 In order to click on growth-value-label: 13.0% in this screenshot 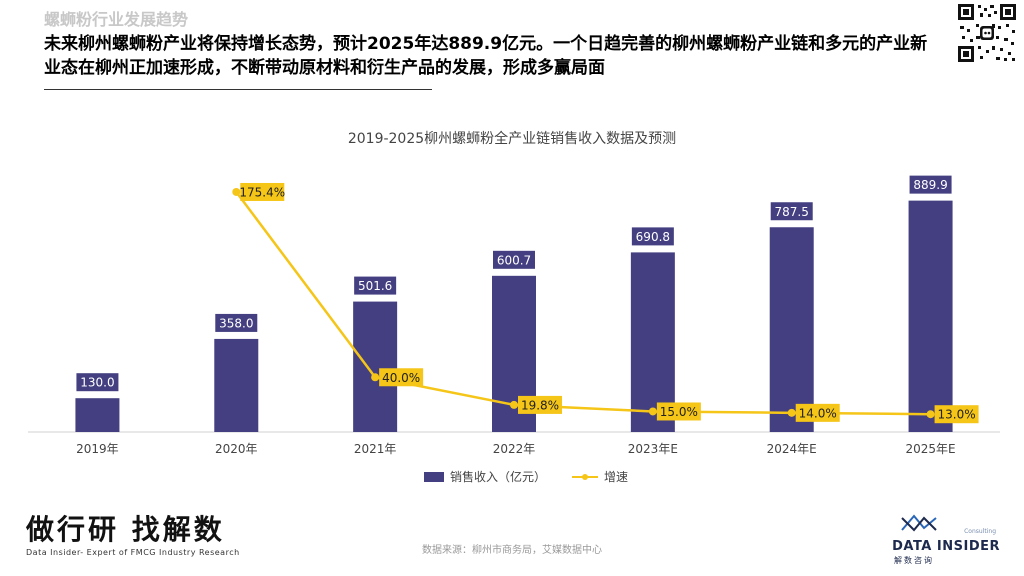, I will do `click(957, 415)`.